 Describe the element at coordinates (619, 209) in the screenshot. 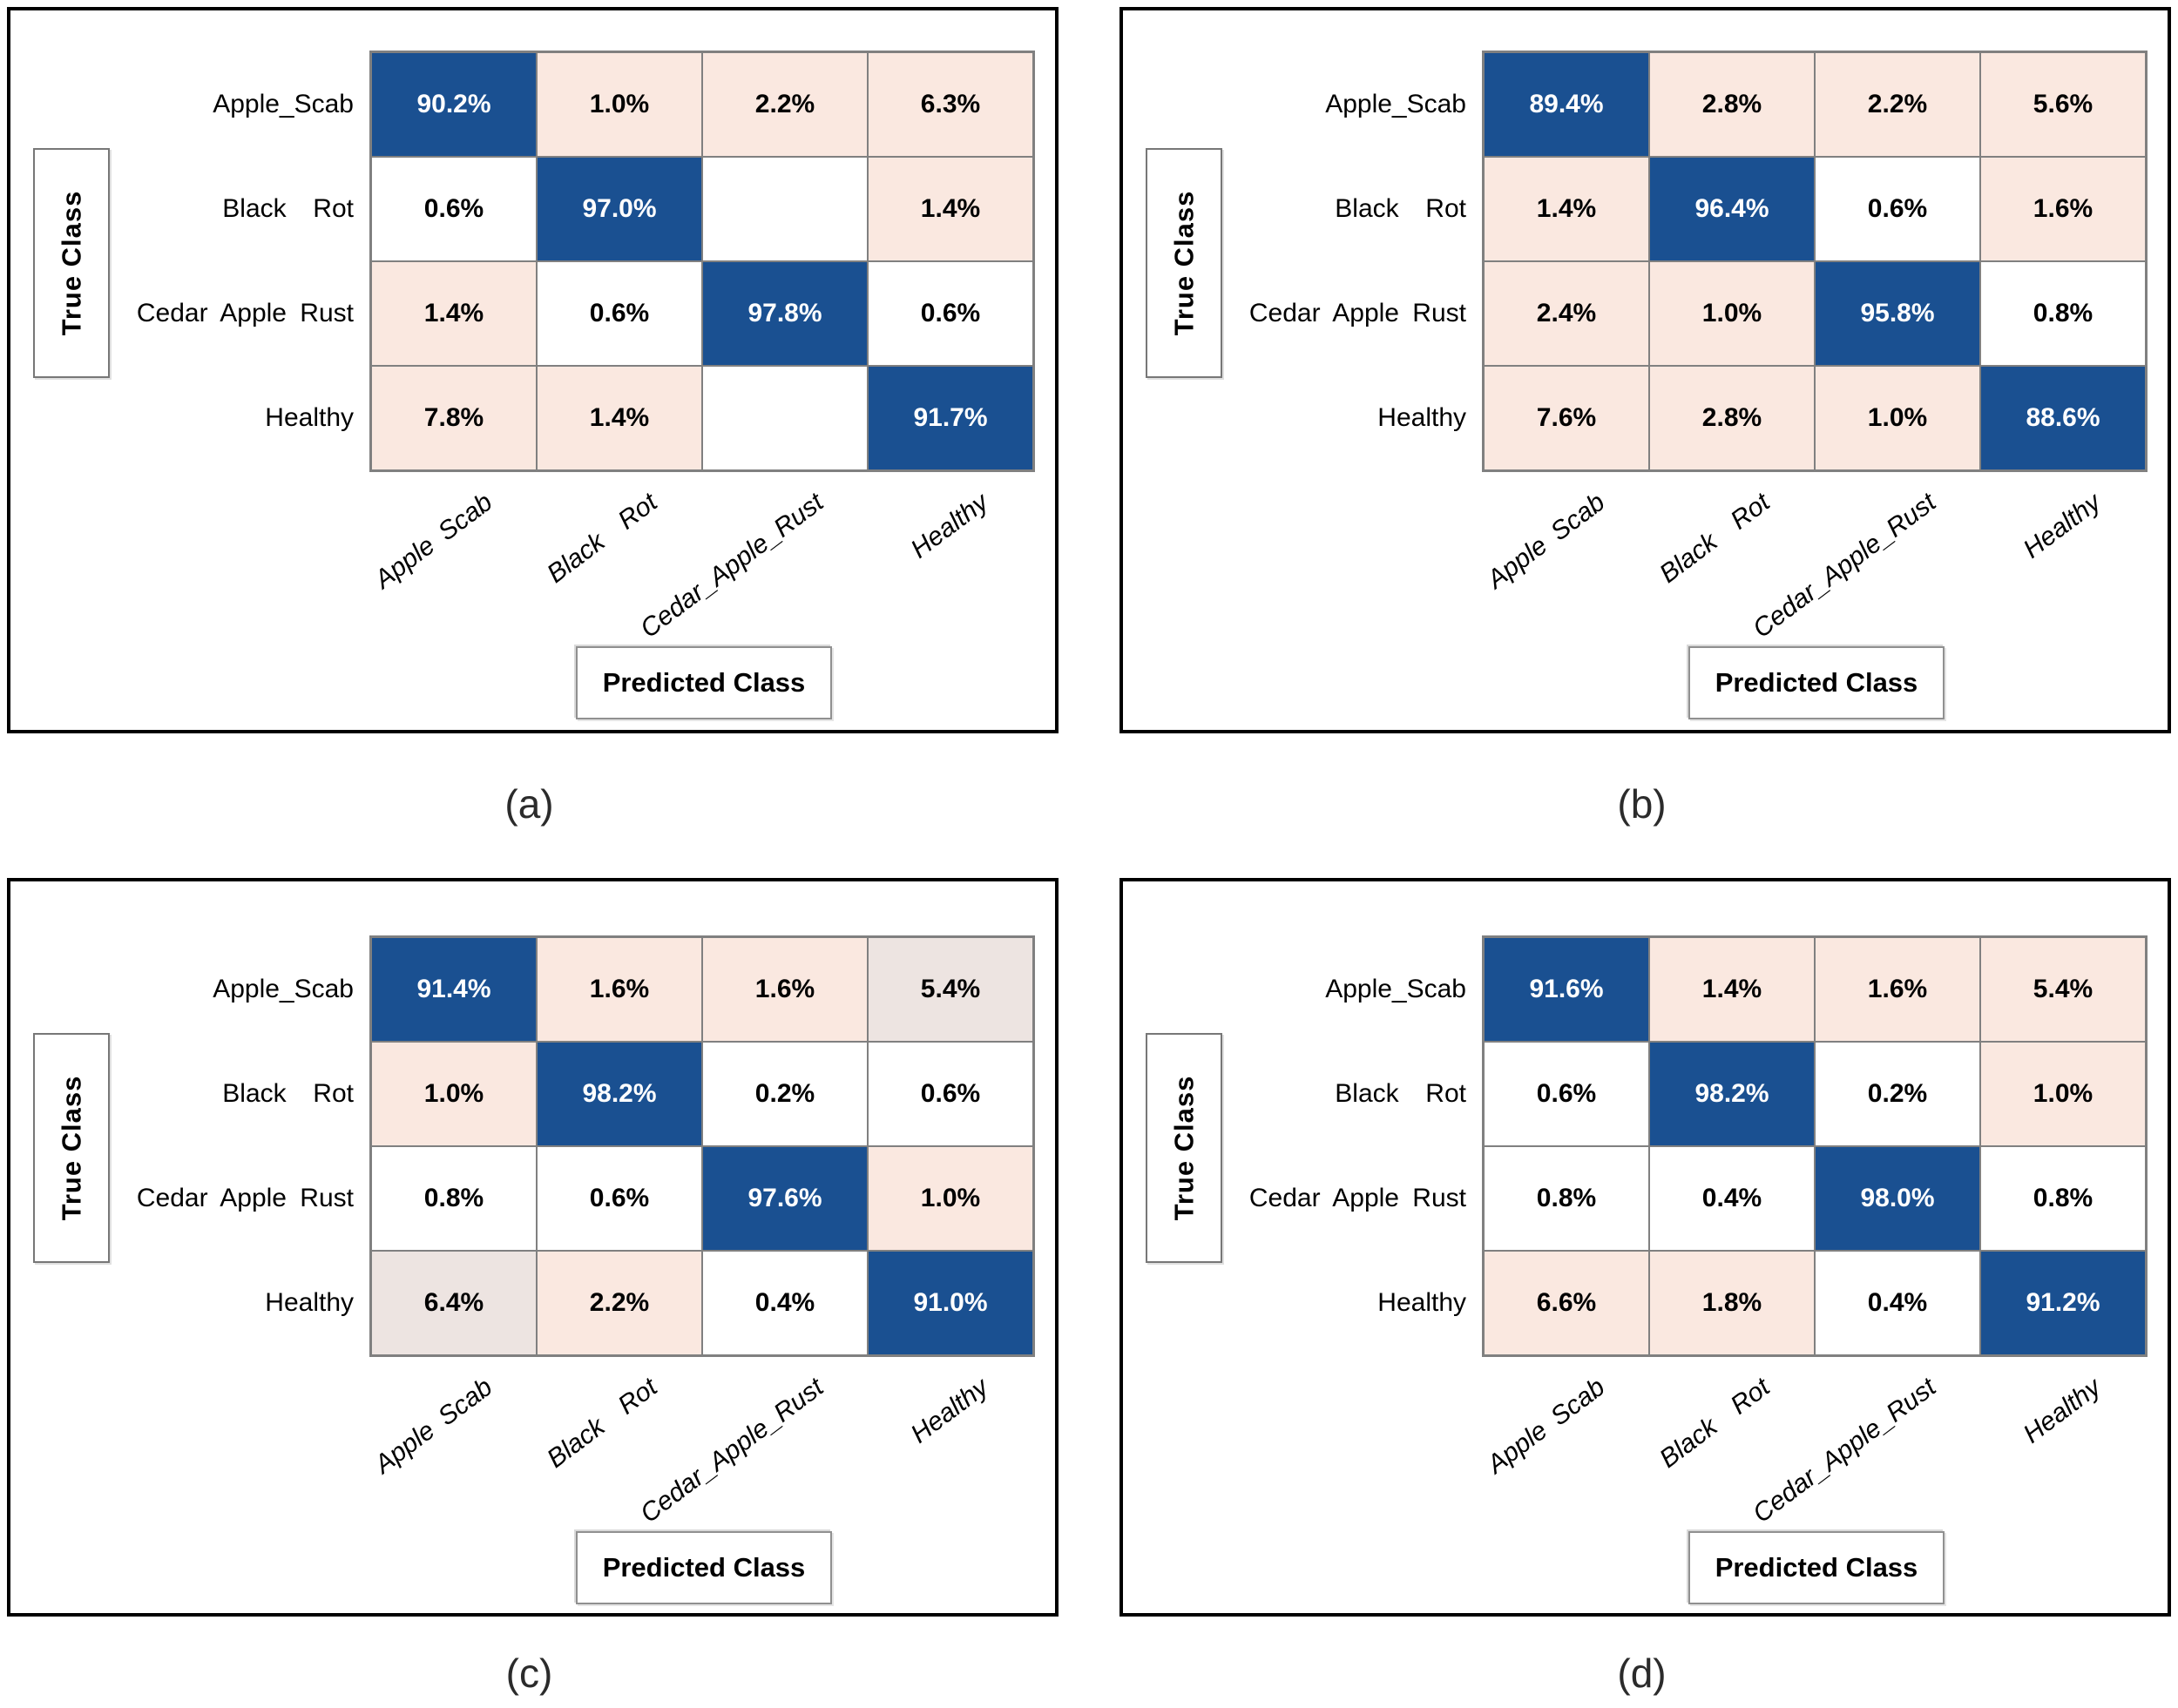

I see `matrix-cell: 97.0%` at that location.